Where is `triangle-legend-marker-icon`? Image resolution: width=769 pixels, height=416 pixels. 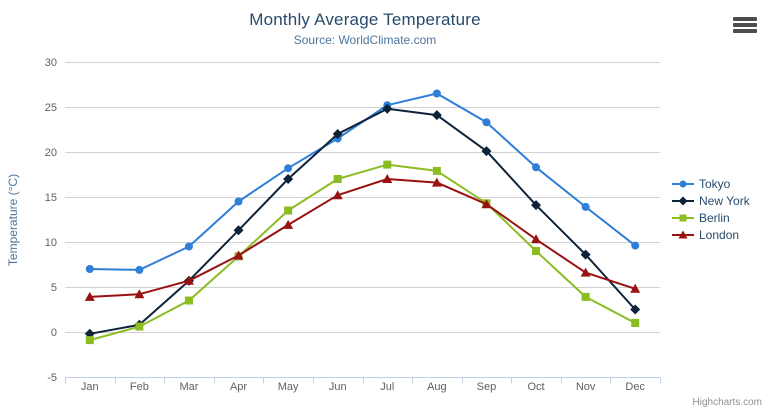
triangle-legend-marker-icon is located at coordinates (683, 234).